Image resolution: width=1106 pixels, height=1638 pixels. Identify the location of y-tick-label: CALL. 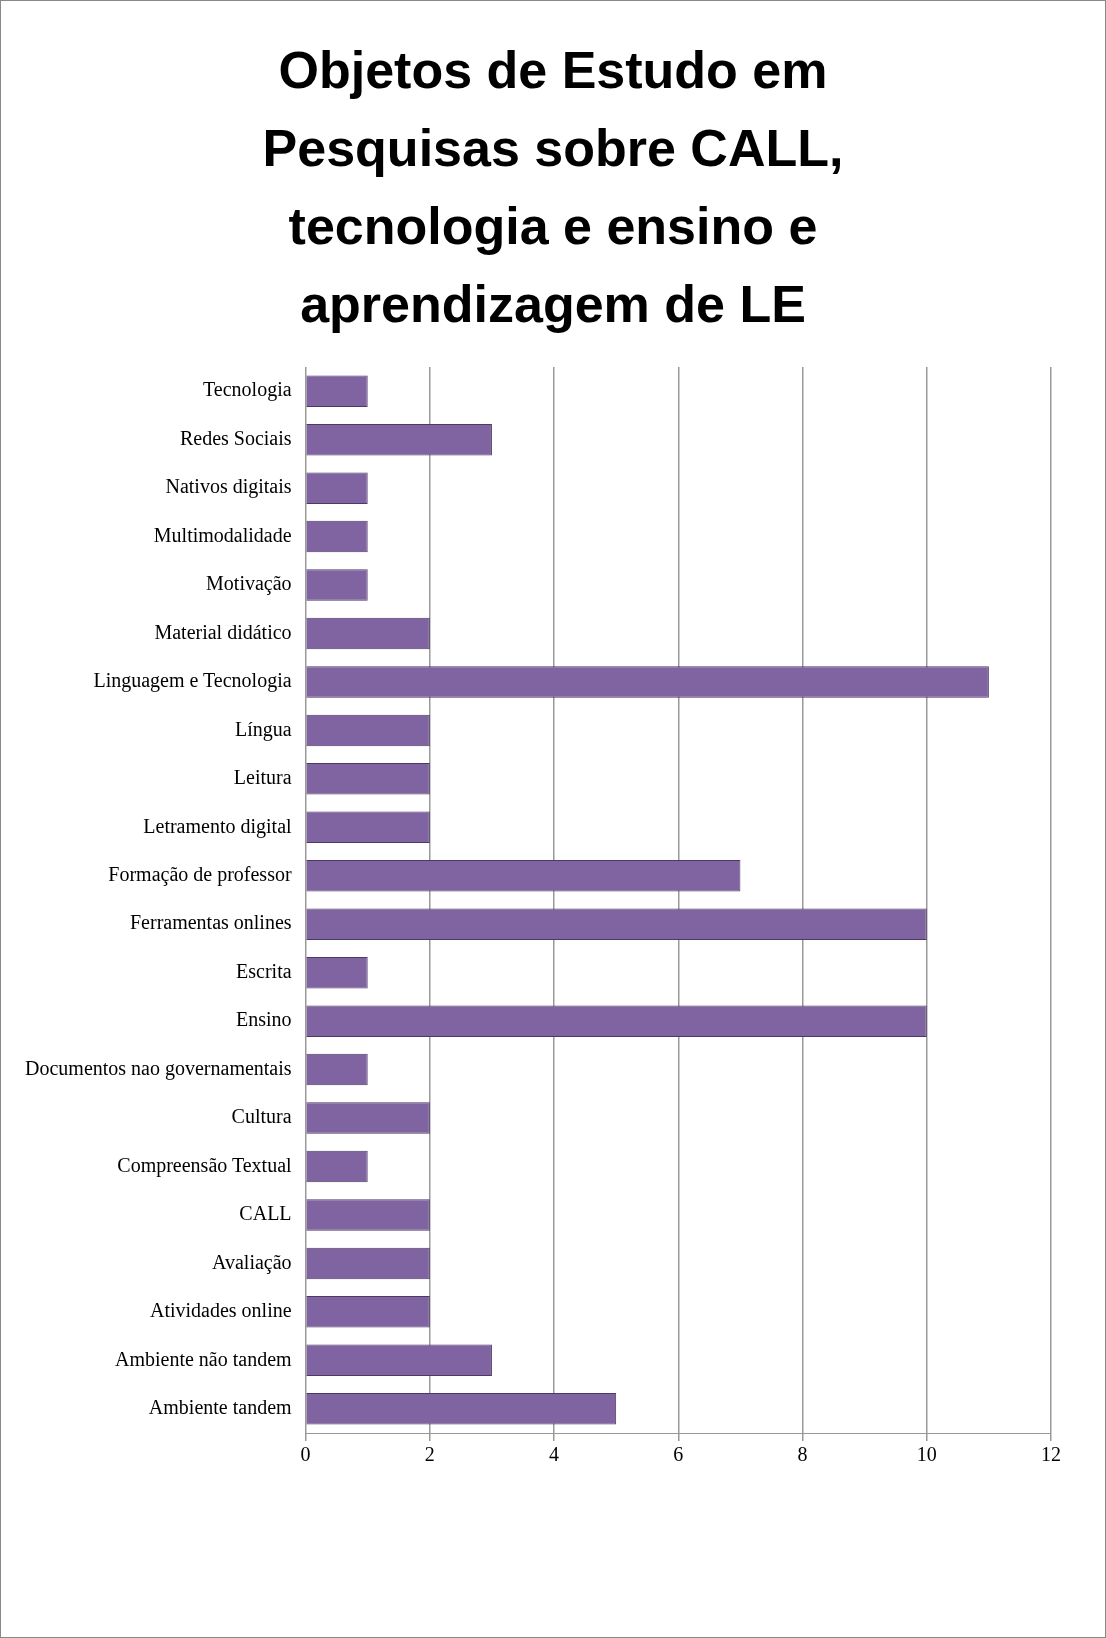
(265, 1213).